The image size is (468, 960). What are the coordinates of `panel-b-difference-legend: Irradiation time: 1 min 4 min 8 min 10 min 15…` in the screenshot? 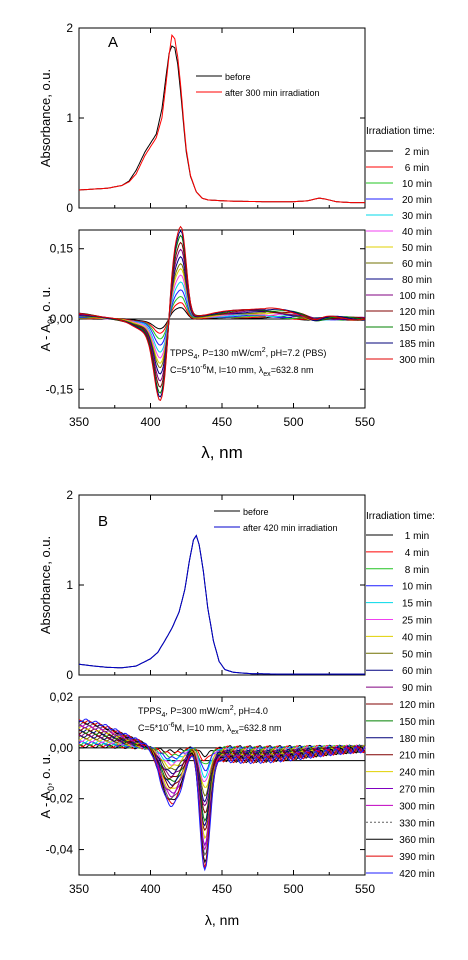 It's located at (400, 695).